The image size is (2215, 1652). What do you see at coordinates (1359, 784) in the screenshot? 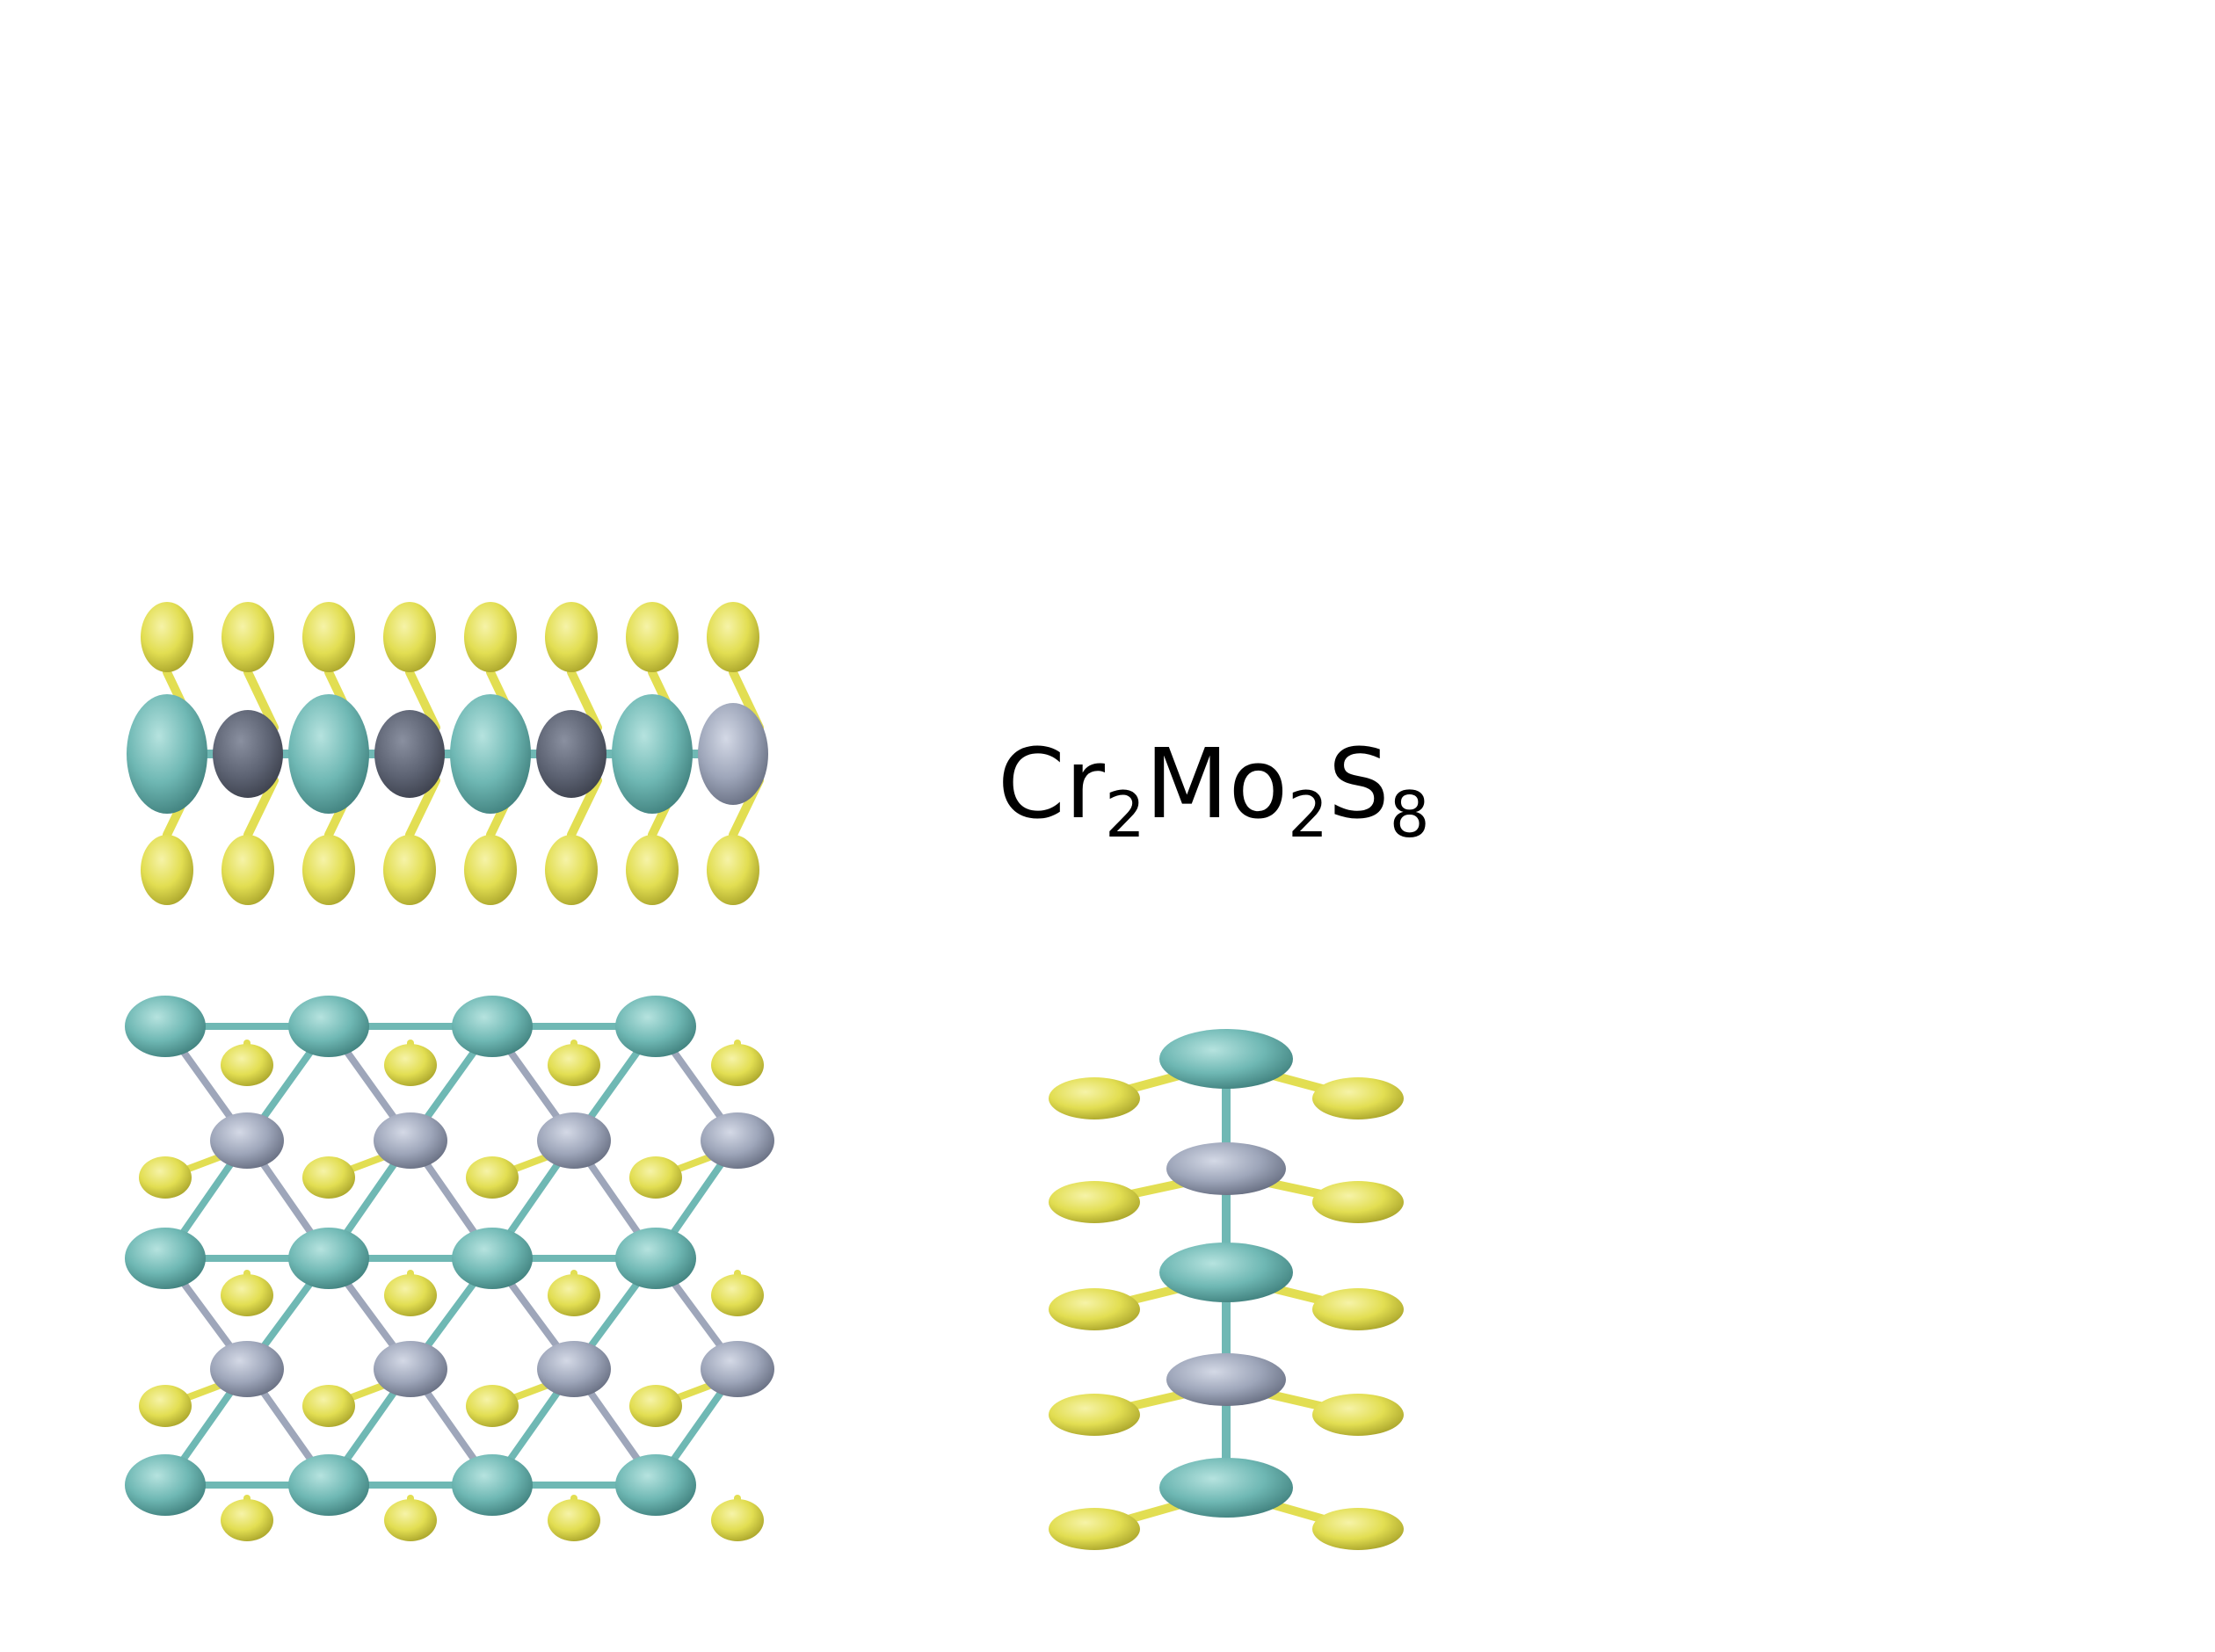
I see `formula-element-s: S` at bounding box center [1359, 784].